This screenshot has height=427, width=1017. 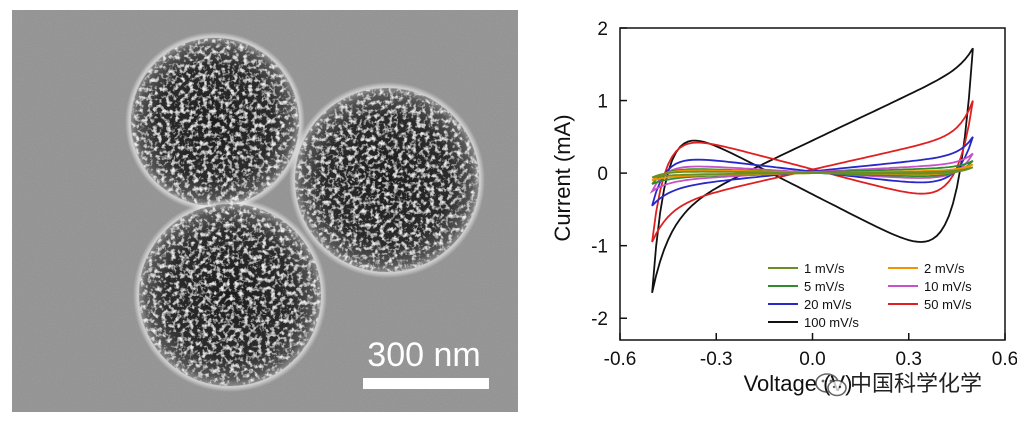 I want to click on x-tick-label: -0.3, so click(x=716, y=359).